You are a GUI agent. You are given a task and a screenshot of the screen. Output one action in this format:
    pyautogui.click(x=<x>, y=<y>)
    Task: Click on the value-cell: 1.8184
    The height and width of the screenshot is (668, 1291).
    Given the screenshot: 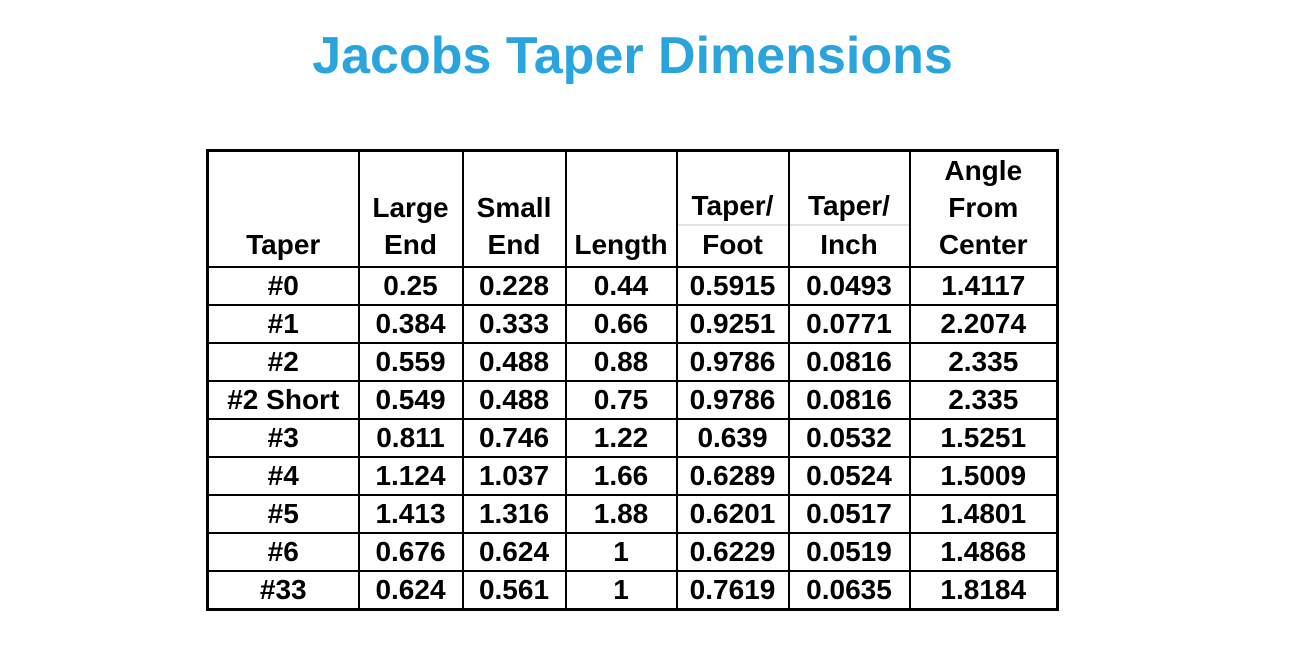 What is the action you would take?
    pyautogui.click(x=983, y=590)
    